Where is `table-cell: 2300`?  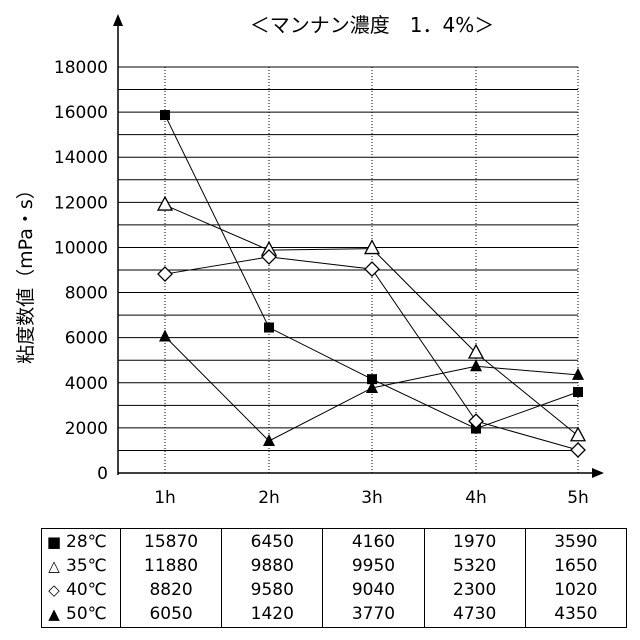 table-cell: 2300 is located at coordinates (475, 590).